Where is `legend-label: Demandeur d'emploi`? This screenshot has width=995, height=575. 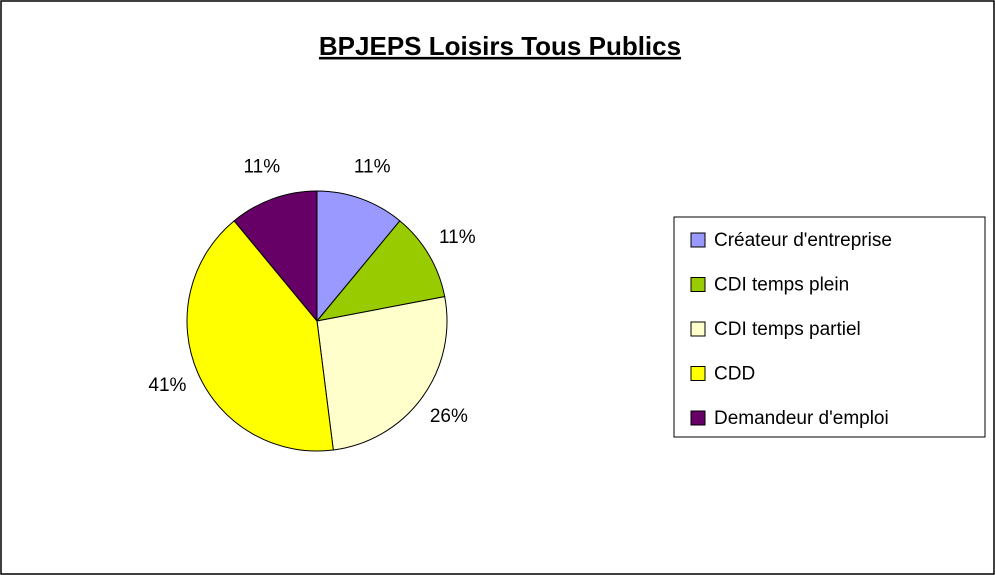
legend-label: Demandeur d'emploi is located at coordinates (801, 418).